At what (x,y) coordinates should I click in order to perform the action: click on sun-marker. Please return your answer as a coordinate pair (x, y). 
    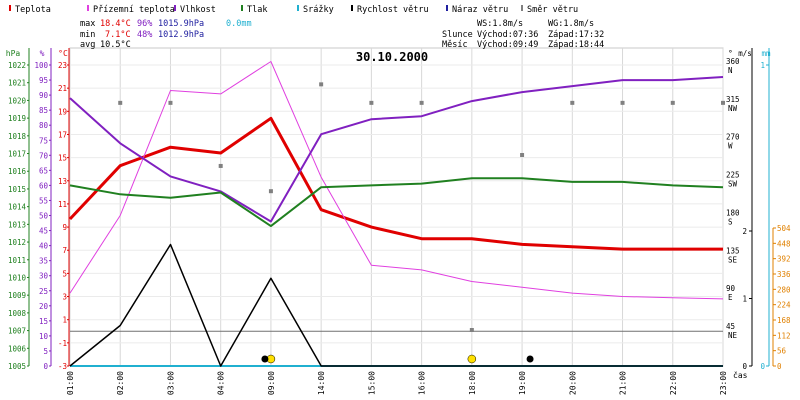
    Looking at the image, I should click on (472, 359).